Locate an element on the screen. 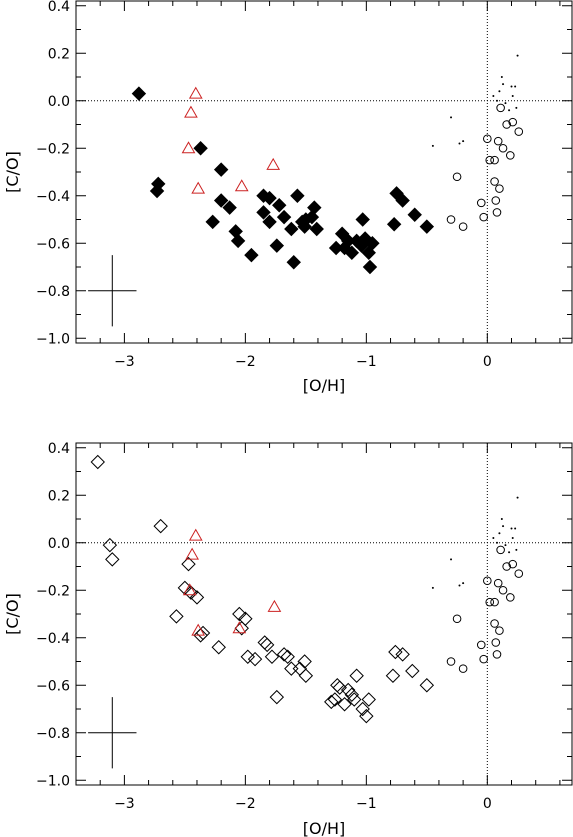  x-tick-label: −2 is located at coordinates (245, 362).